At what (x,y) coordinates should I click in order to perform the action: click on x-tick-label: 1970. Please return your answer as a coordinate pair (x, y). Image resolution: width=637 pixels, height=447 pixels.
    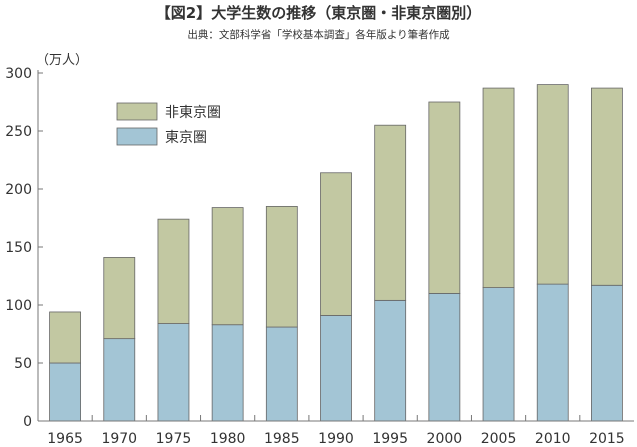
    Looking at the image, I should click on (119, 439).